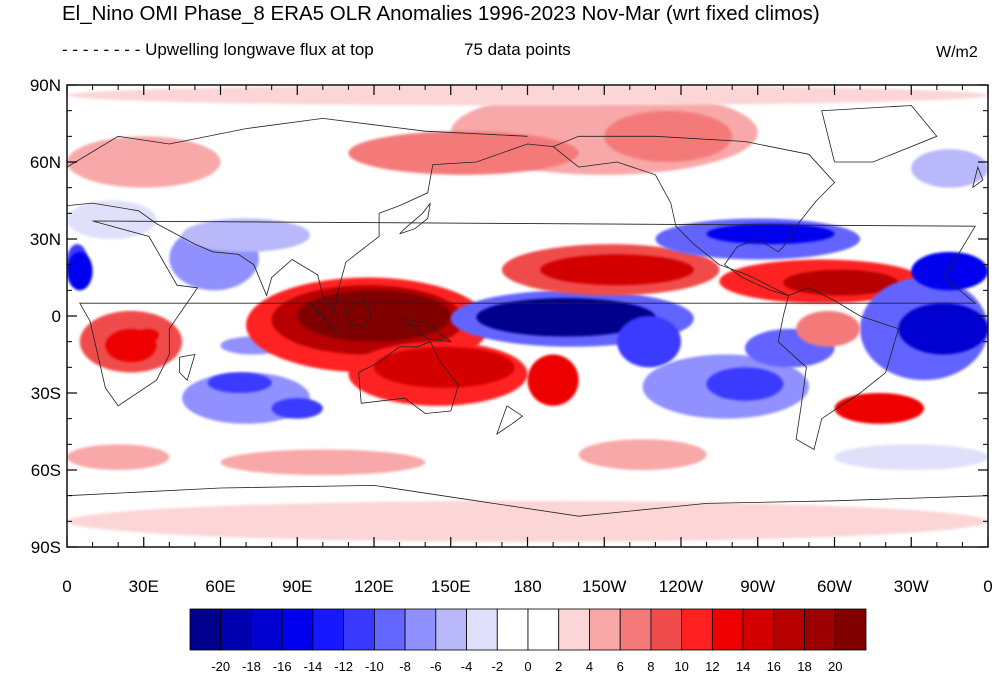 Image resolution: width=1005 pixels, height=676 pixels. I want to click on x-tick-label: 90W, so click(757, 586).